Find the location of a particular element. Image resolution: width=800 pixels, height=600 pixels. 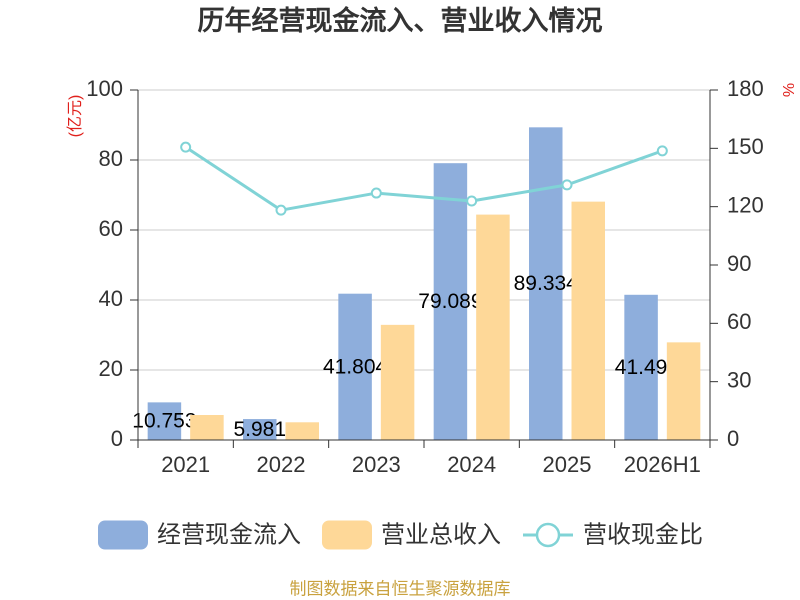

cash-inflow-data-label: 41.804 is located at coordinates (355, 366).